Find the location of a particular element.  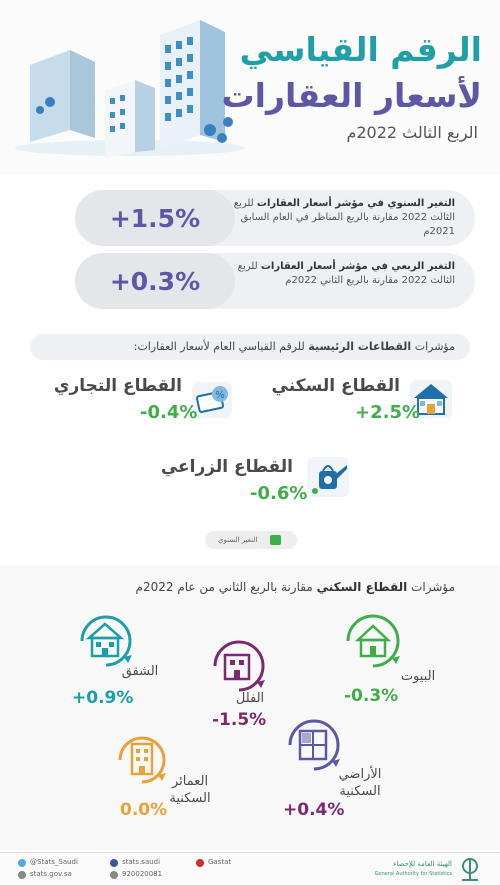

money-icon: % is located at coordinates (212, 400).